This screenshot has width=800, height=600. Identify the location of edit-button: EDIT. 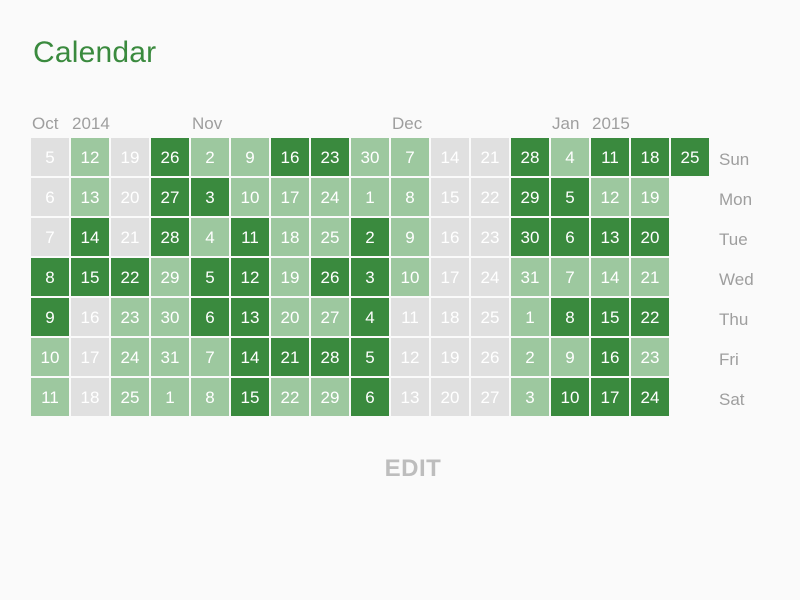
(413, 468).